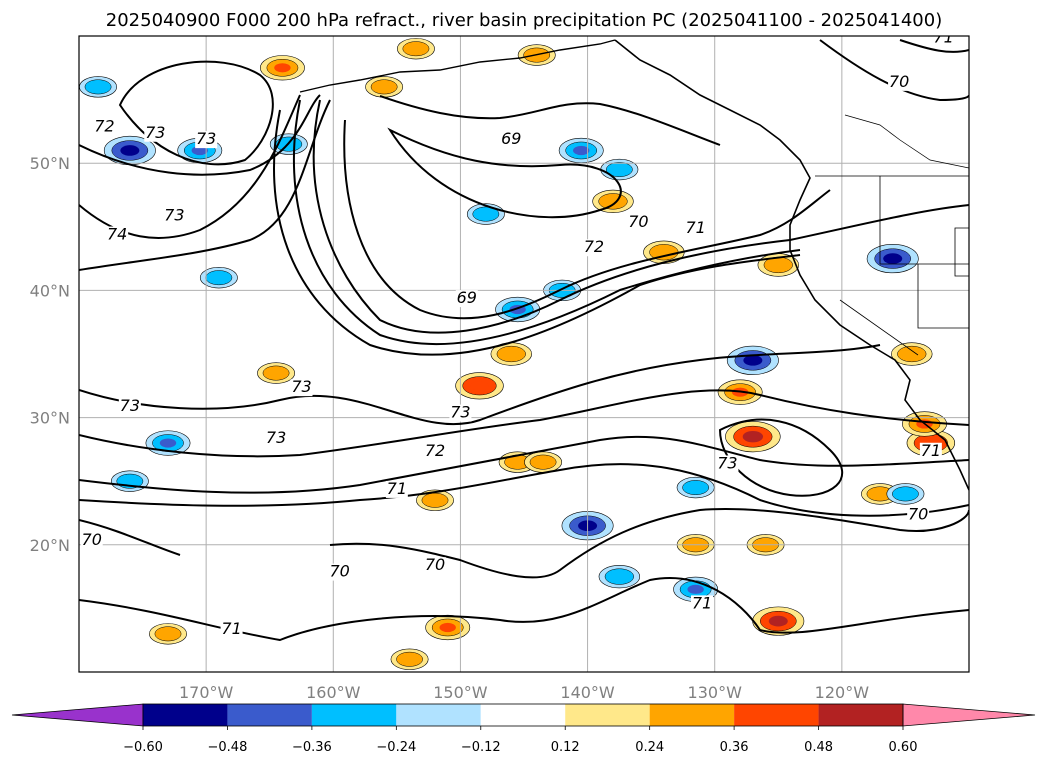  I want to click on colorbar-tick-label: −0.48, so click(228, 747).